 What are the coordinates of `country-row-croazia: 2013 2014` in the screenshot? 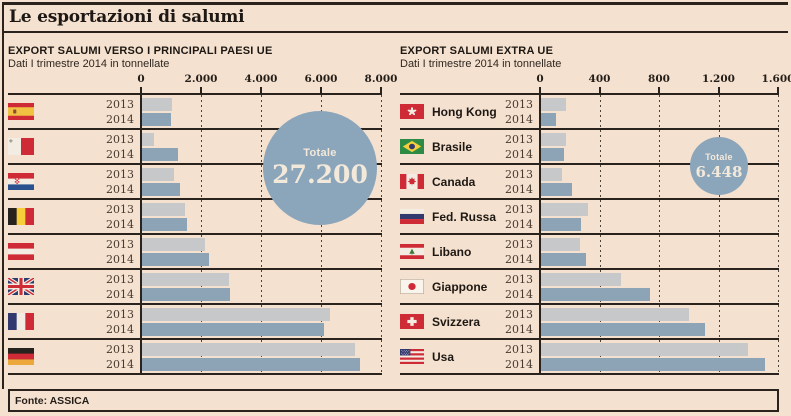 It's located at (195, 182).